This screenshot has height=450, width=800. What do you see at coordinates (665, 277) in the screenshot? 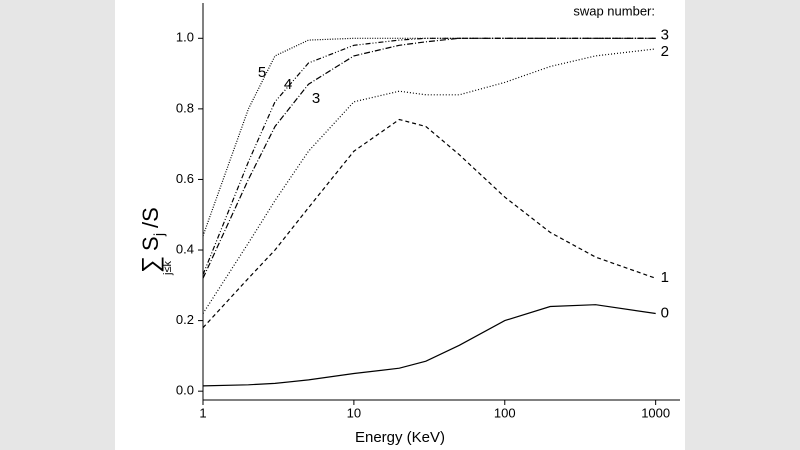
I see `series-label: 1` at bounding box center [665, 277].